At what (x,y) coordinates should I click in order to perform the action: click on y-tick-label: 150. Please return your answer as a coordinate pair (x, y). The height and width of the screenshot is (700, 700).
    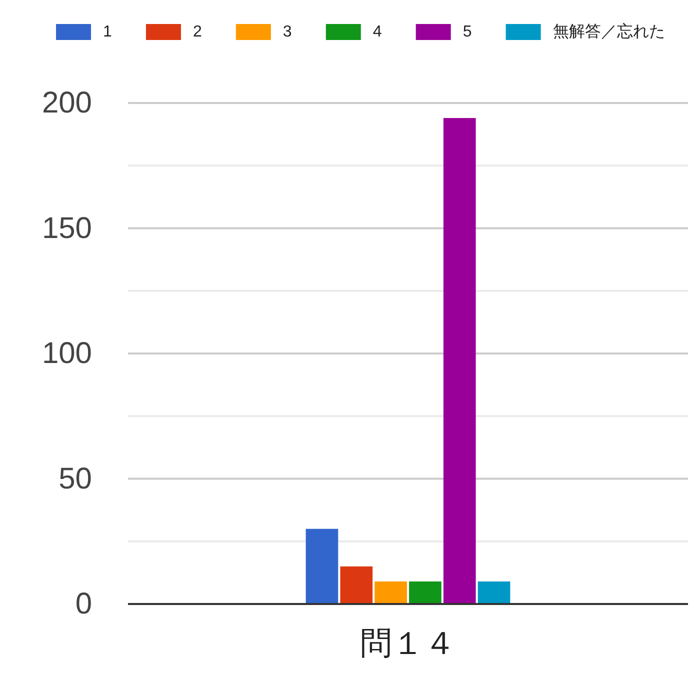
    Looking at the image, I should click on (67, 228).